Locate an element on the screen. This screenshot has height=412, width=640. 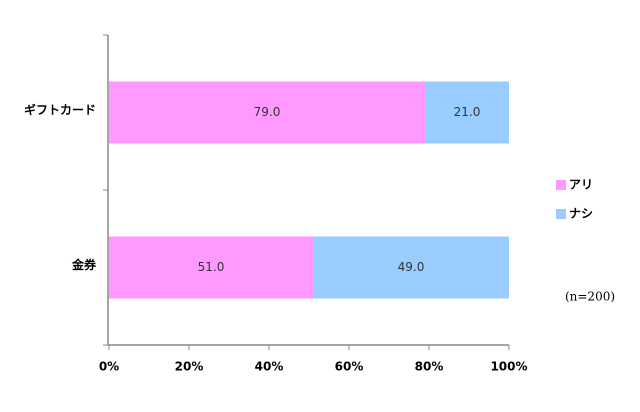
x-tick-label: 100% is located at coordinates (508, 367).